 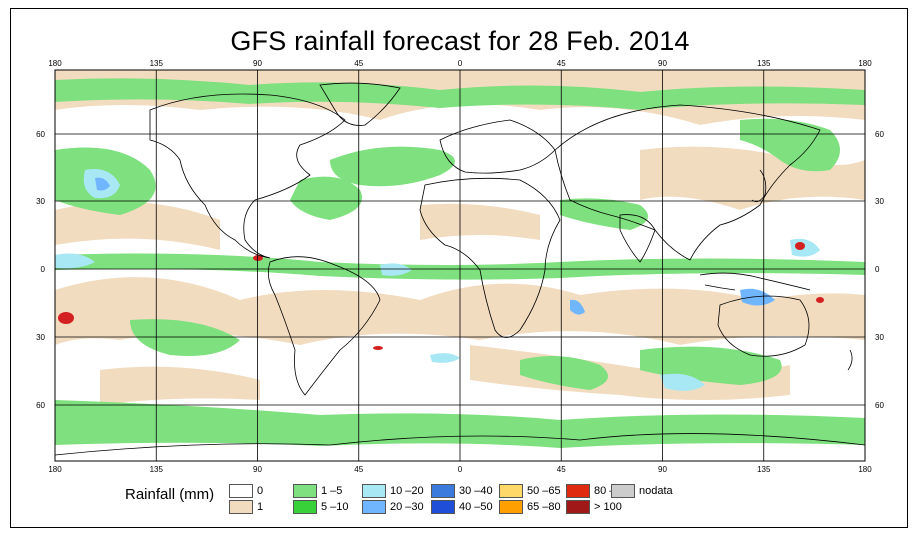 What do you see at coordinates (460, 444) in the screenshot?
I see `antarctica-outline` at bounding box center [460, 444].